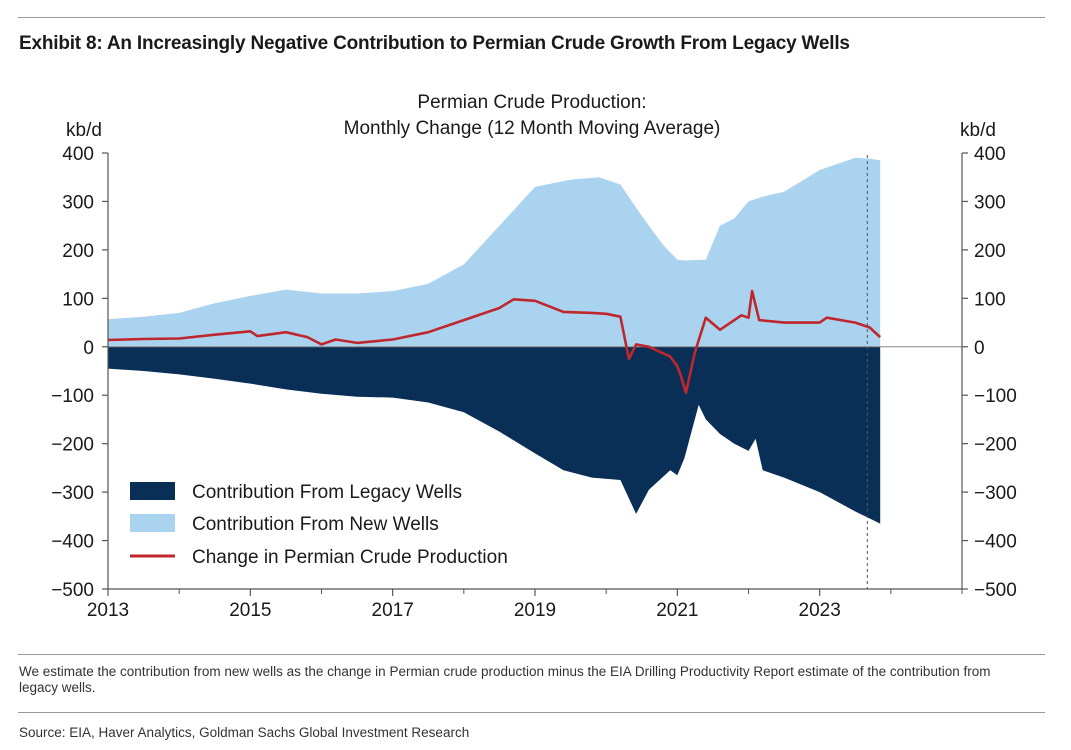 Image resolution: width=1071 pixels, height=750 pixels. What do you see at coordinates (88, 348) in the screenshot?
I see `y-tick-label-left: 0` at bounding box center [88, 348].